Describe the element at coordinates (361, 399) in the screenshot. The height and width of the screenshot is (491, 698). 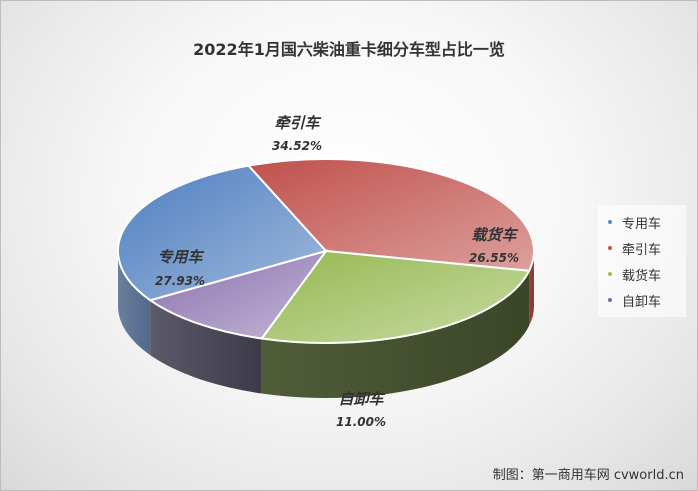
I see `slice-name-zixieche: 自卸车` at that location.